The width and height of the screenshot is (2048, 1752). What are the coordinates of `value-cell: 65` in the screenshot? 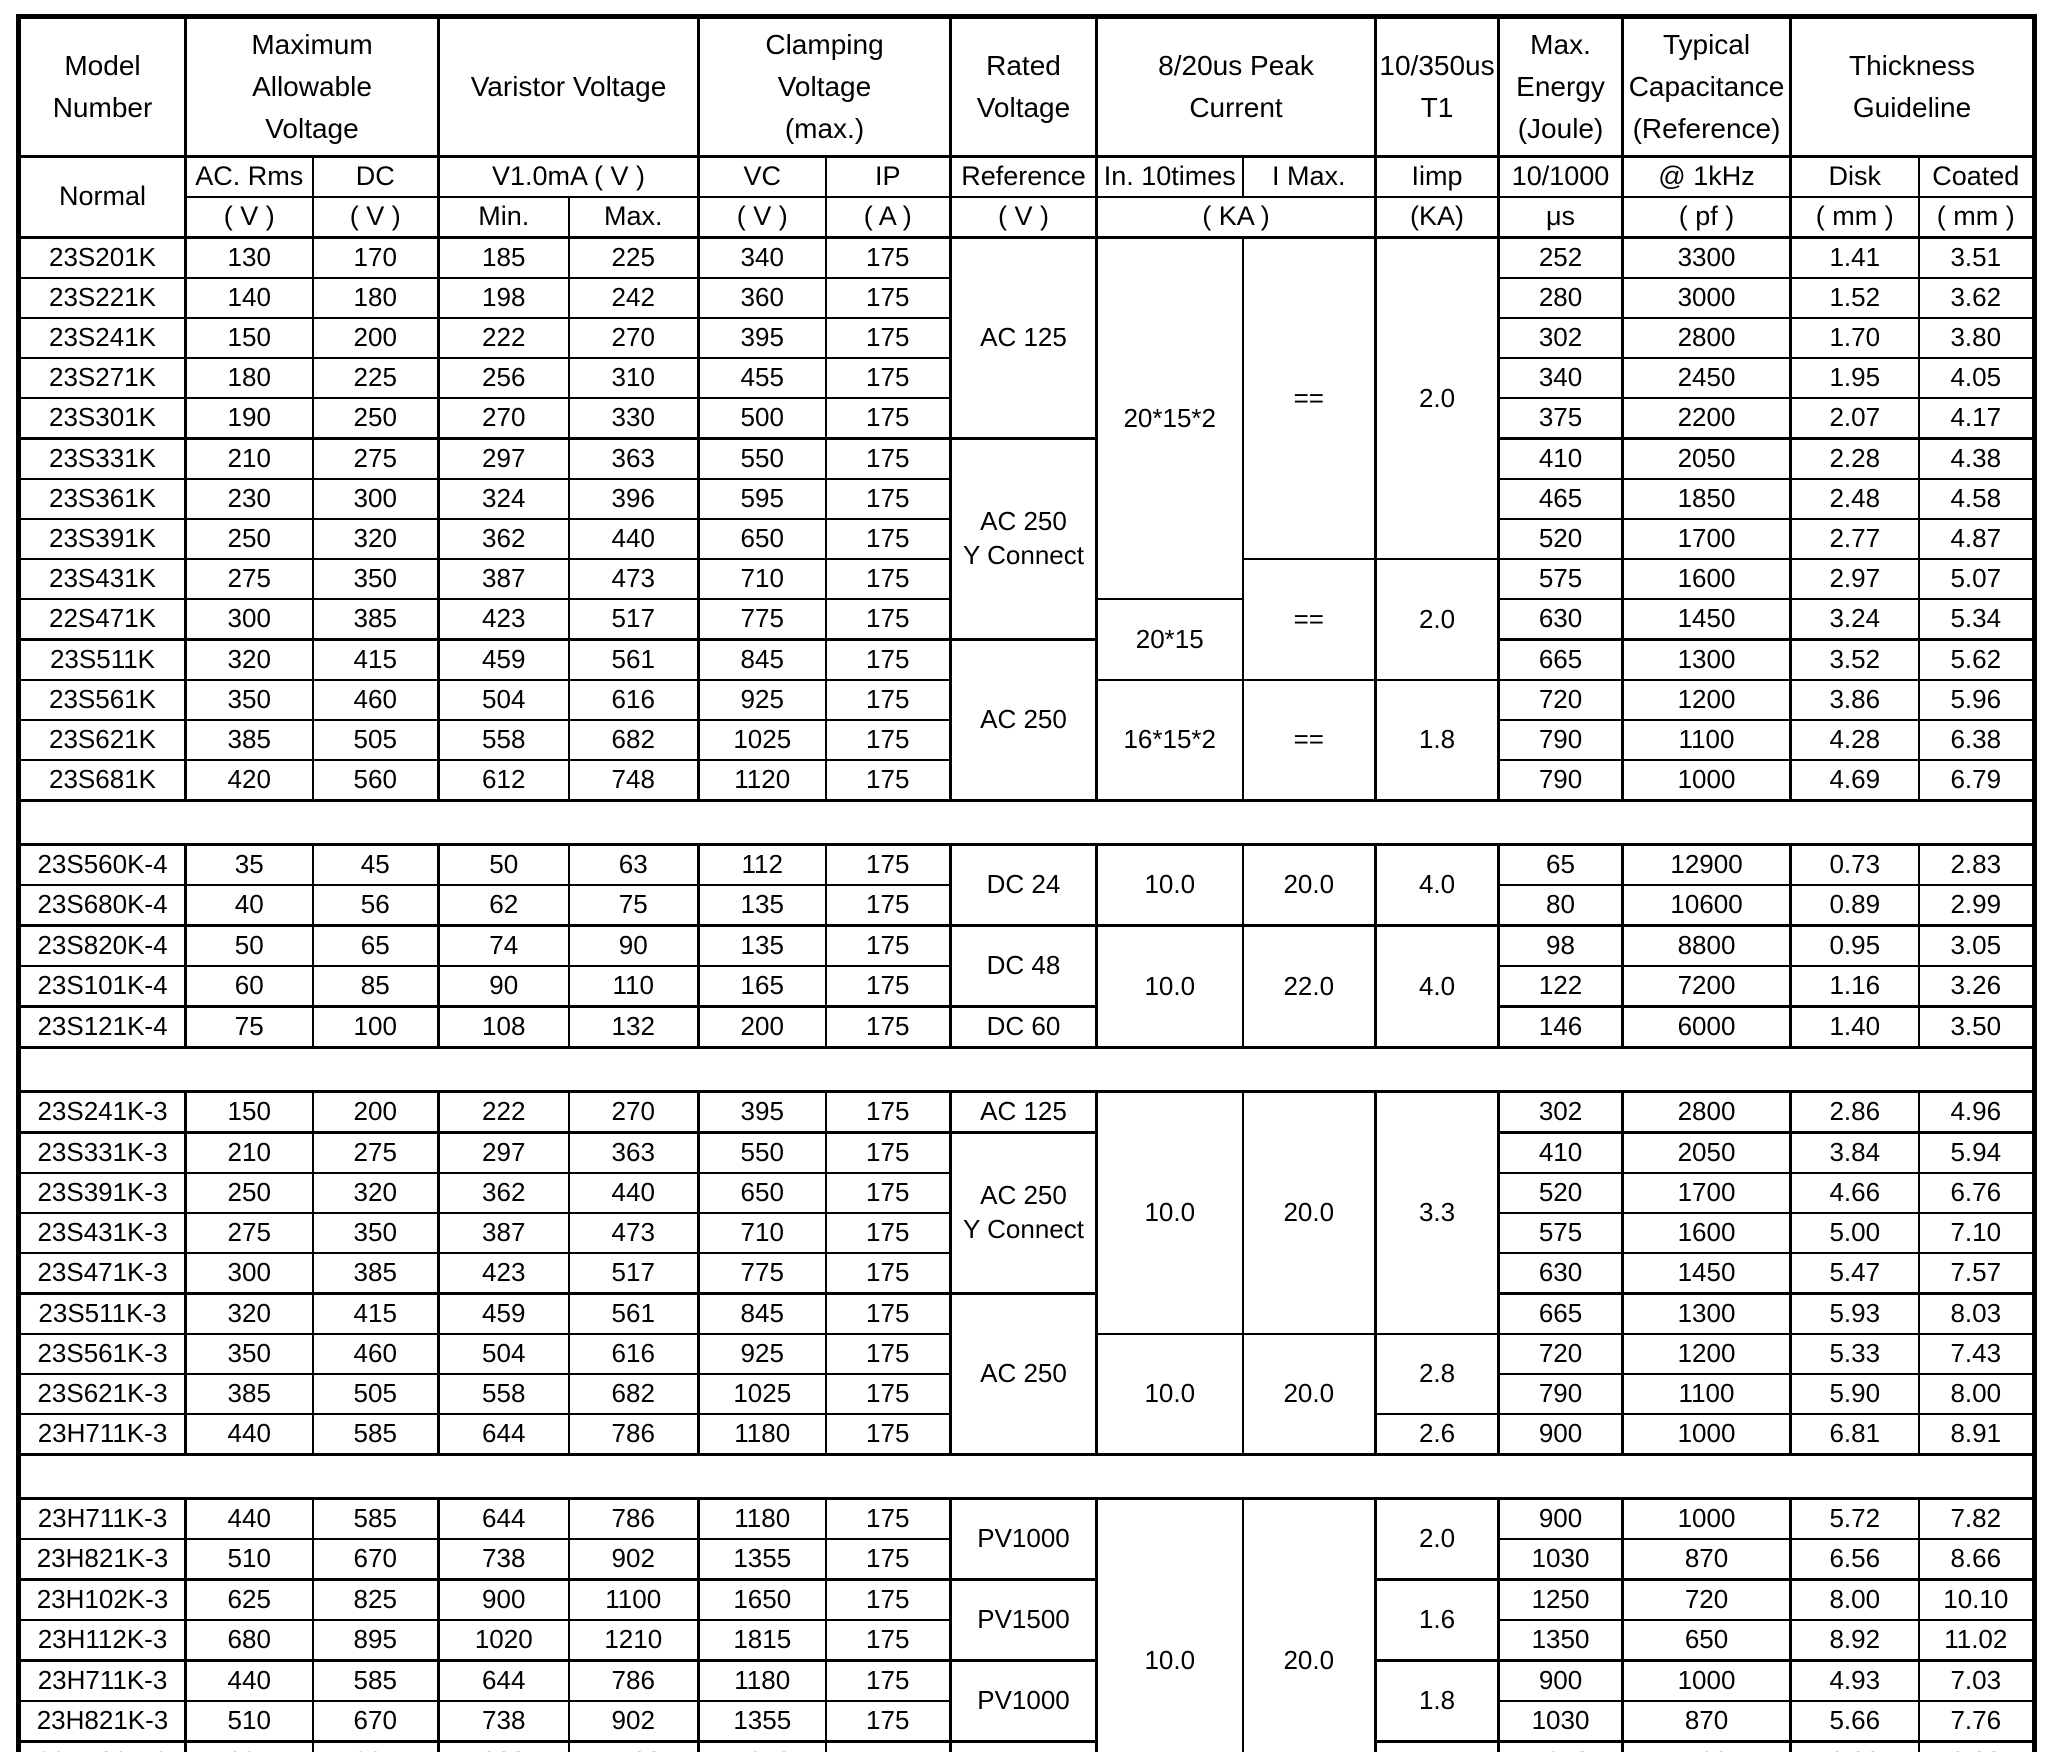 It's located at (375, 945).